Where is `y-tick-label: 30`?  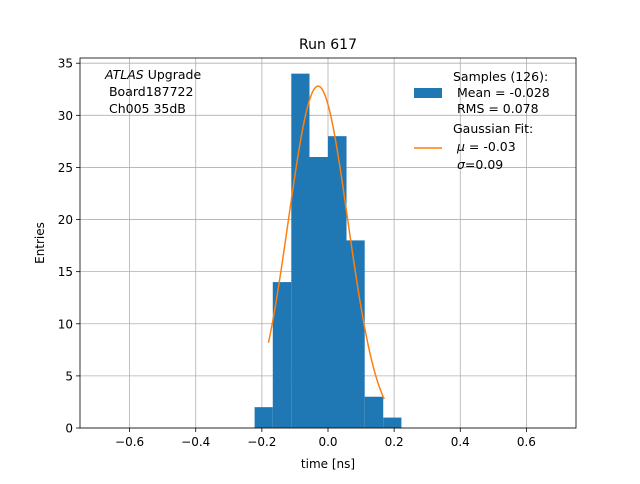
y-tick-label: 30 is located at coordinates (65, 116).